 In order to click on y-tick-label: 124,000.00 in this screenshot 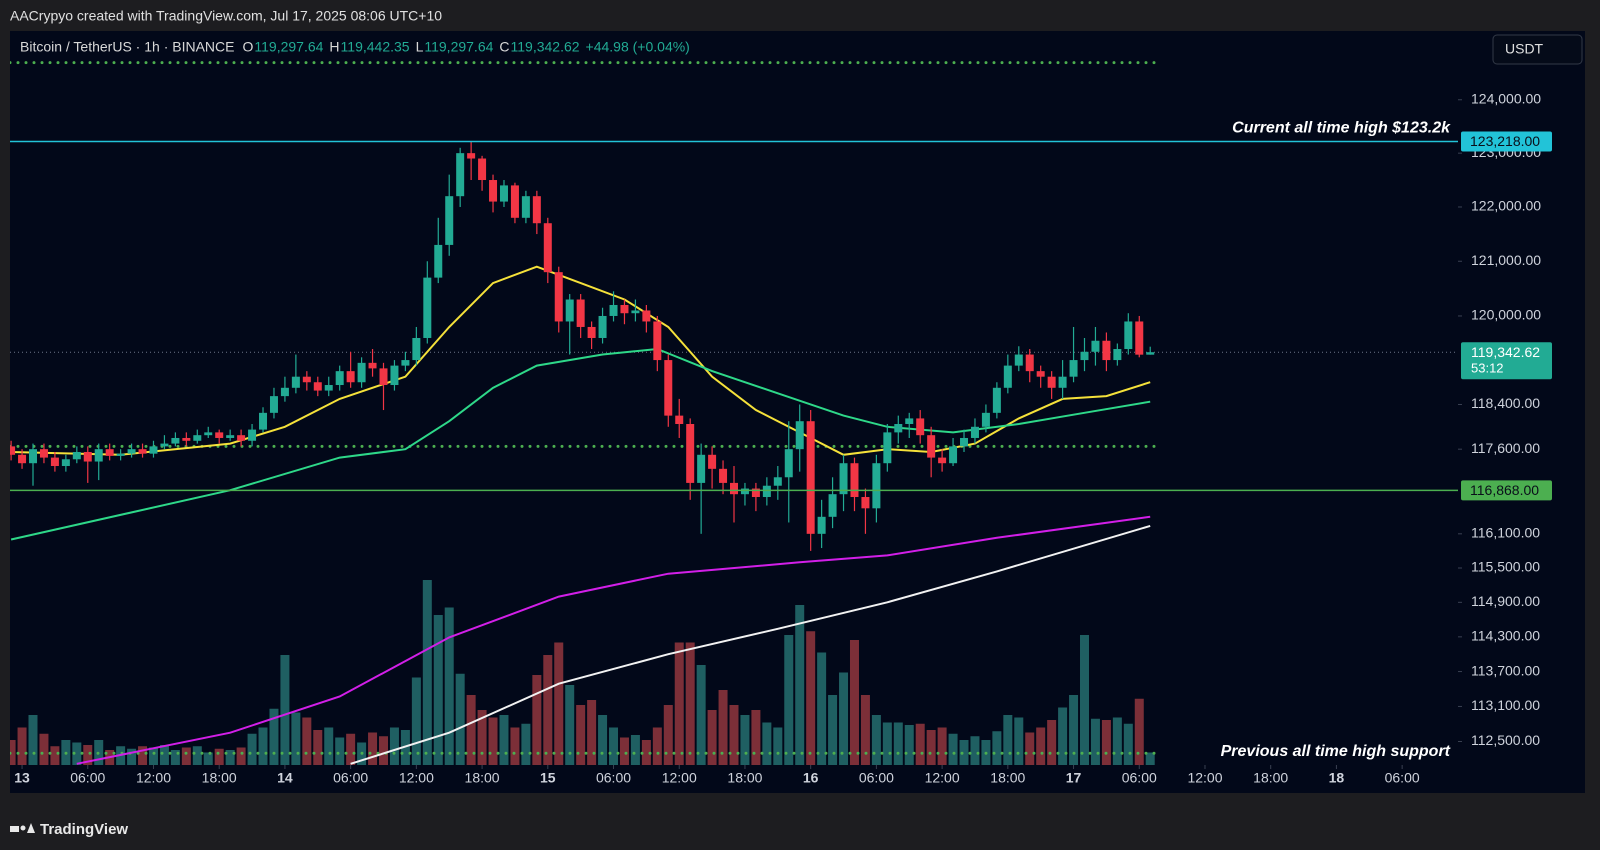, I will do `click(1506, 98)`.